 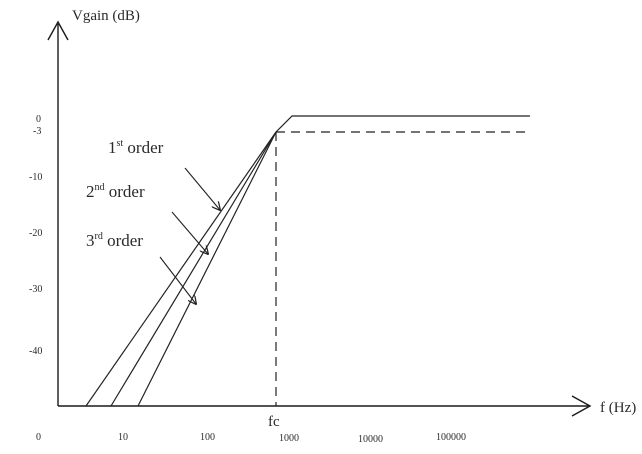 I want to click on first-order-label: 1st order, so click(x=136, y=147).